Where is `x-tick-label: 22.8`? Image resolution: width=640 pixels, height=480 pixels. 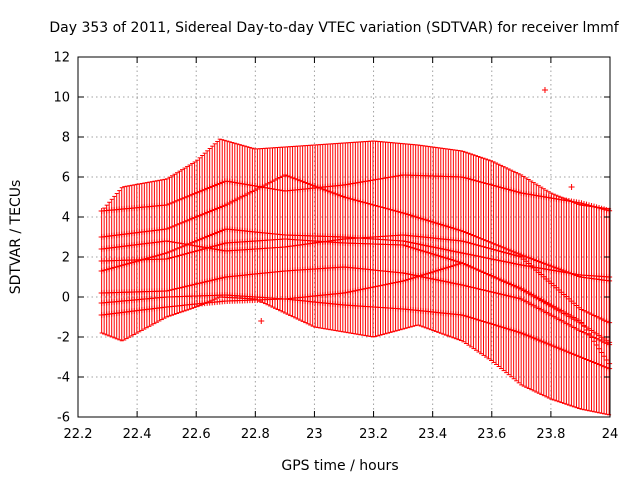 x-tick-label: 22.8 is located at coordinates (255, 434).